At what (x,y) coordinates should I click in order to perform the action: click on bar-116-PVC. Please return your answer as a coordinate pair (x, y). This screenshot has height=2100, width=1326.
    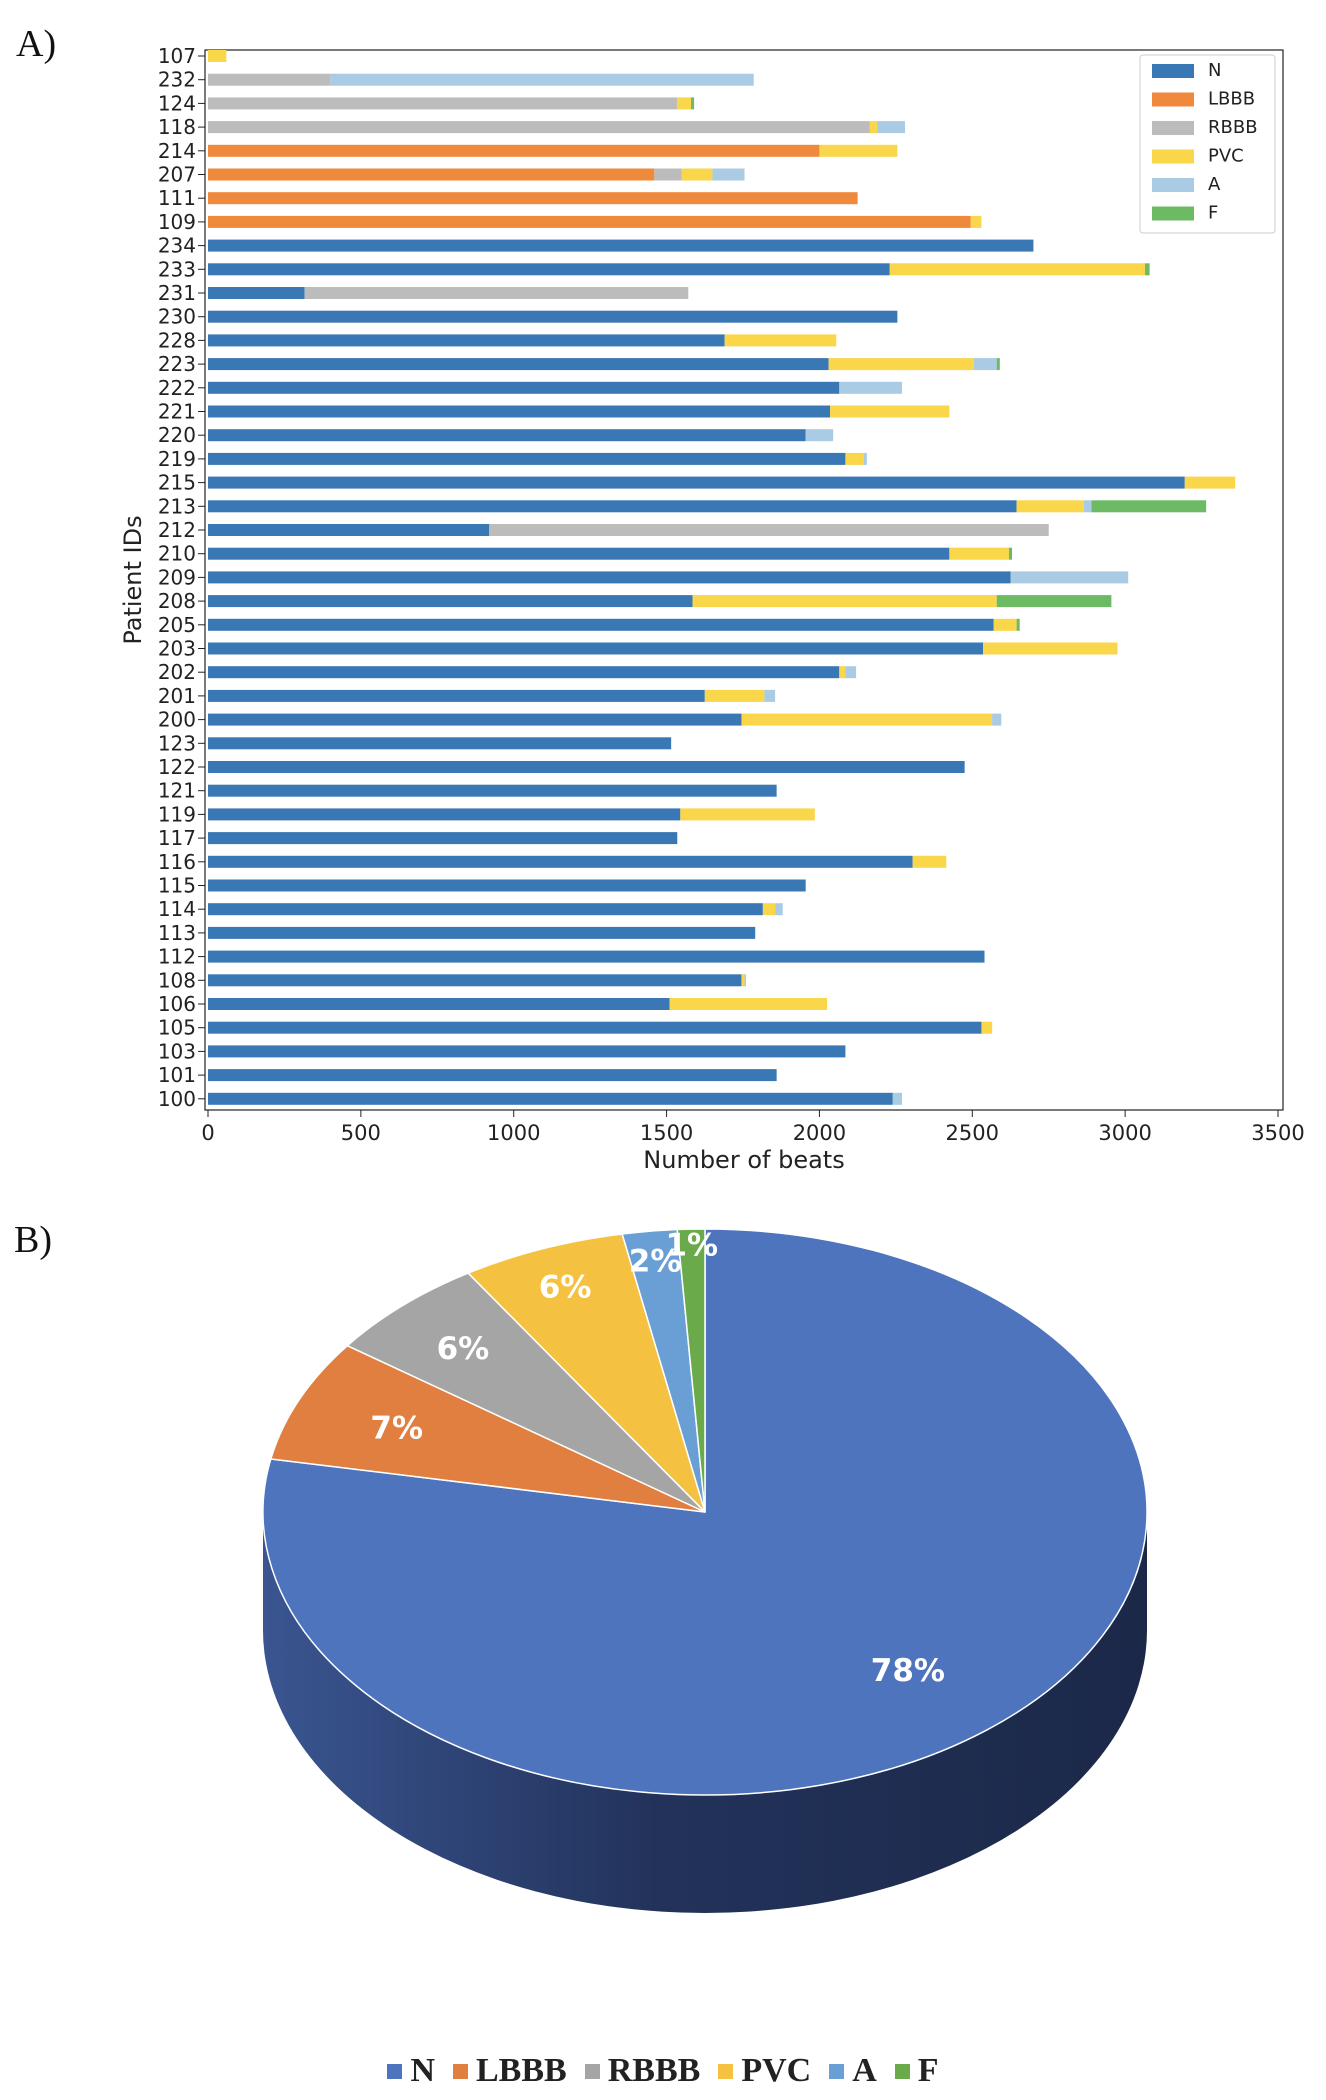
    Looking at the image, I should click on (929, 861).